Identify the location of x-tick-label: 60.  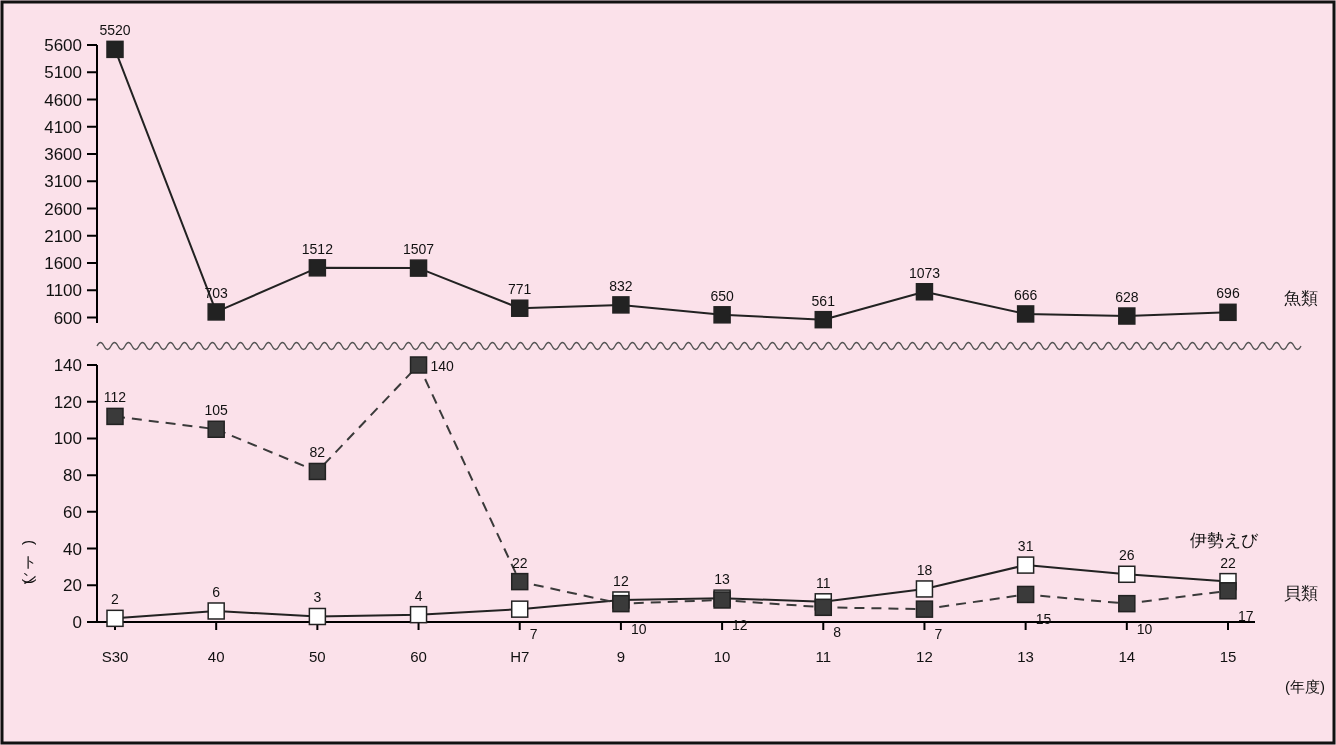
(418, 656).